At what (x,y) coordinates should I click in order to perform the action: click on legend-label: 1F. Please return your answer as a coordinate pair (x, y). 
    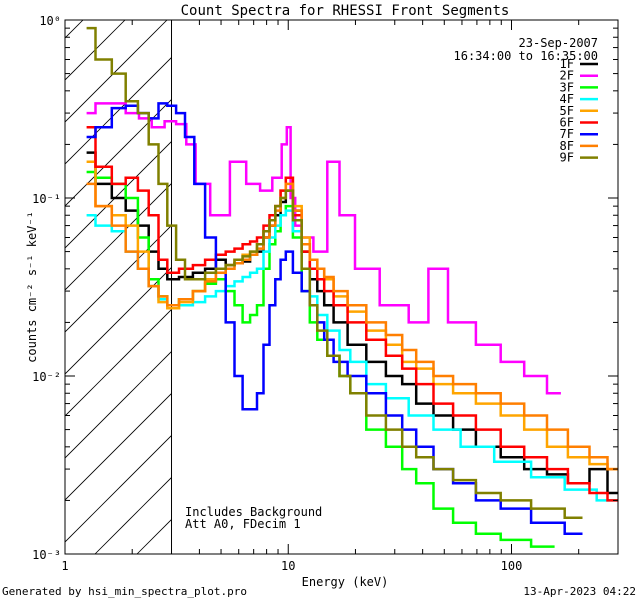
    Looking at the image, I should click on (567, 64).